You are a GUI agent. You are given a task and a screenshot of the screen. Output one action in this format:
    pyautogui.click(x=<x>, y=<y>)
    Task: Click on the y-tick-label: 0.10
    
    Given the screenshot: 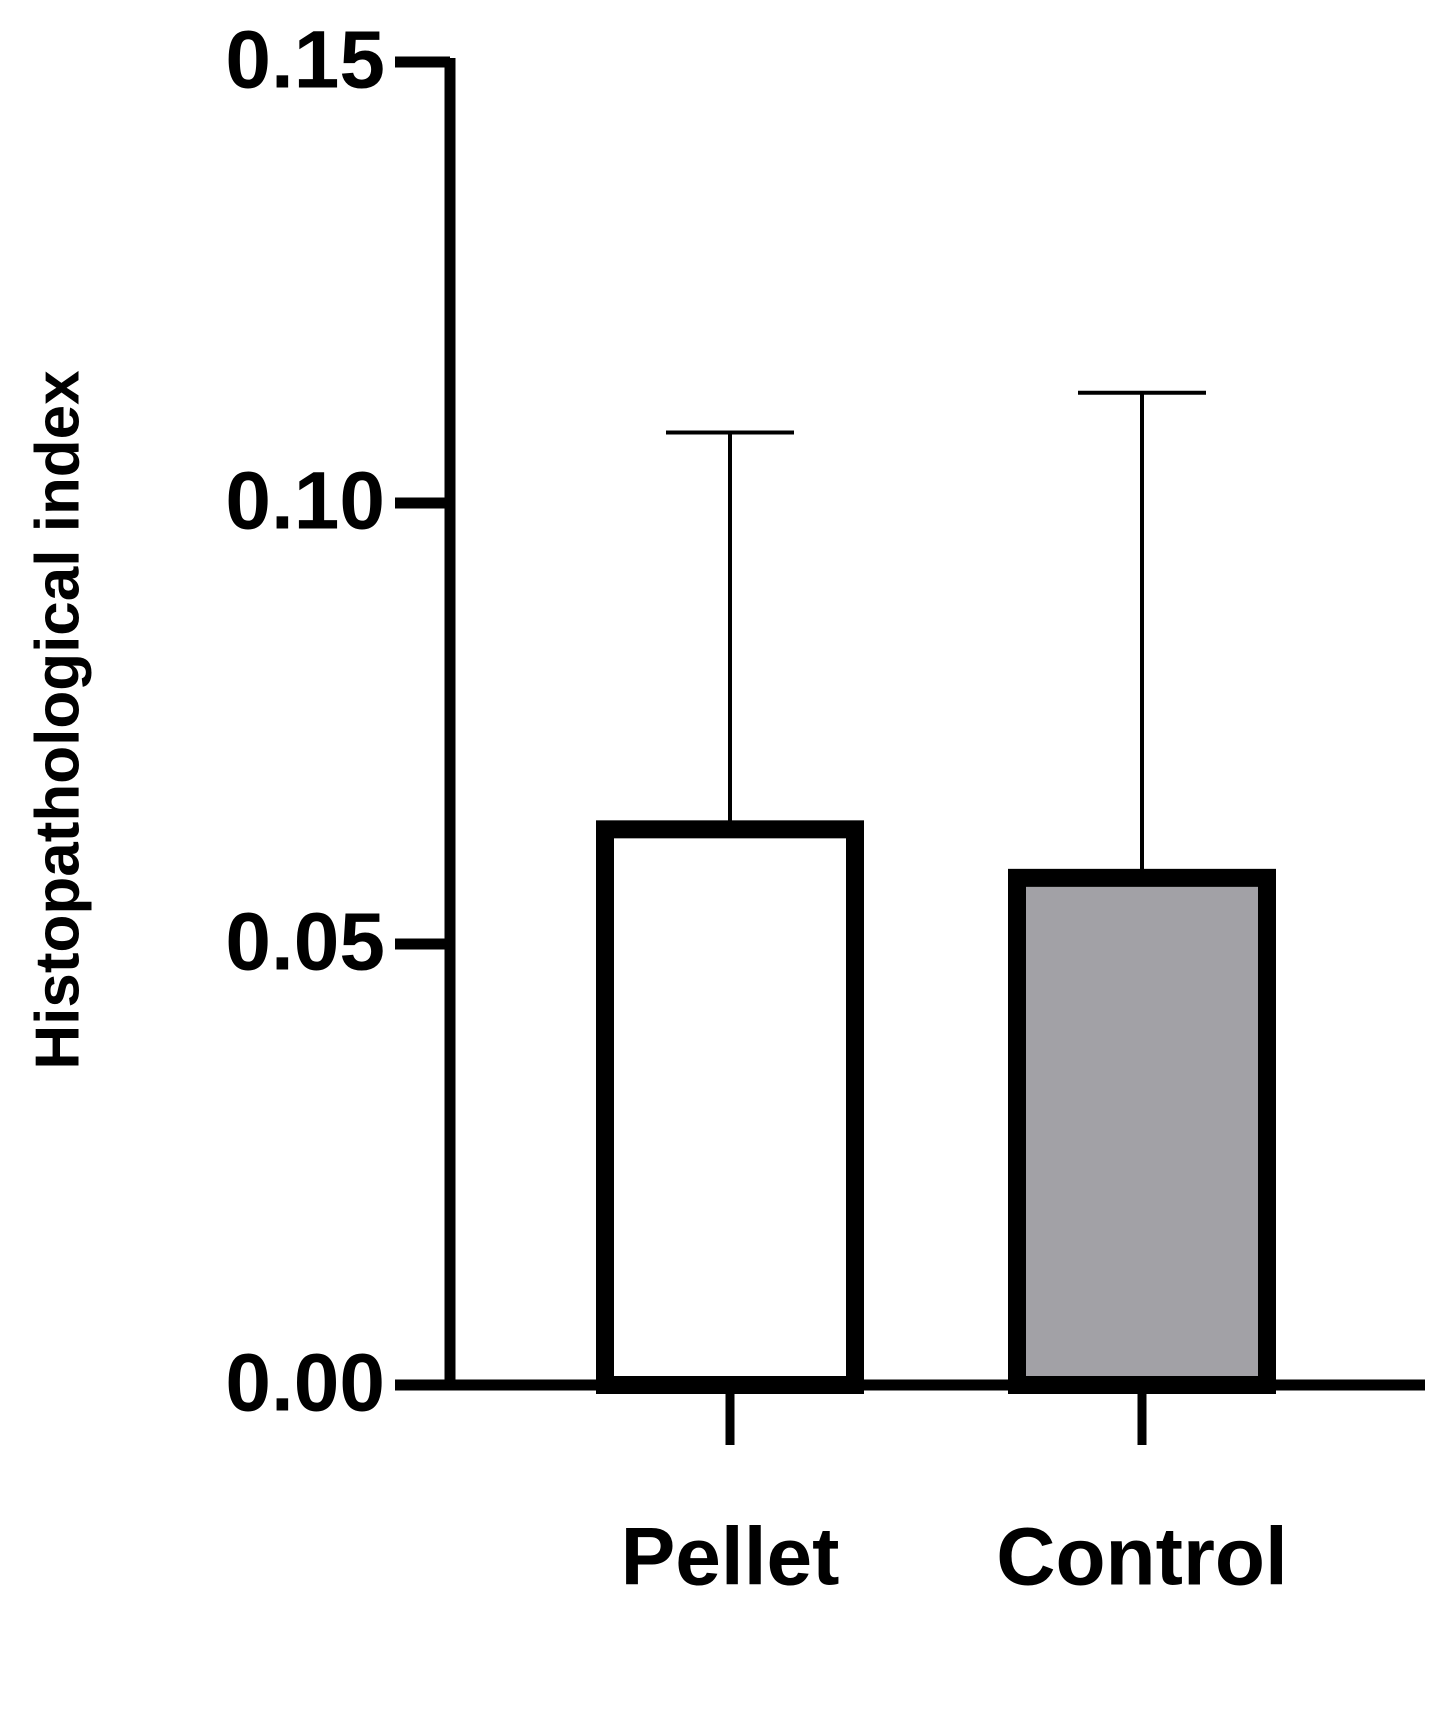 What is the action you would take?
    pyautogui.click(x=305, y=501)
    